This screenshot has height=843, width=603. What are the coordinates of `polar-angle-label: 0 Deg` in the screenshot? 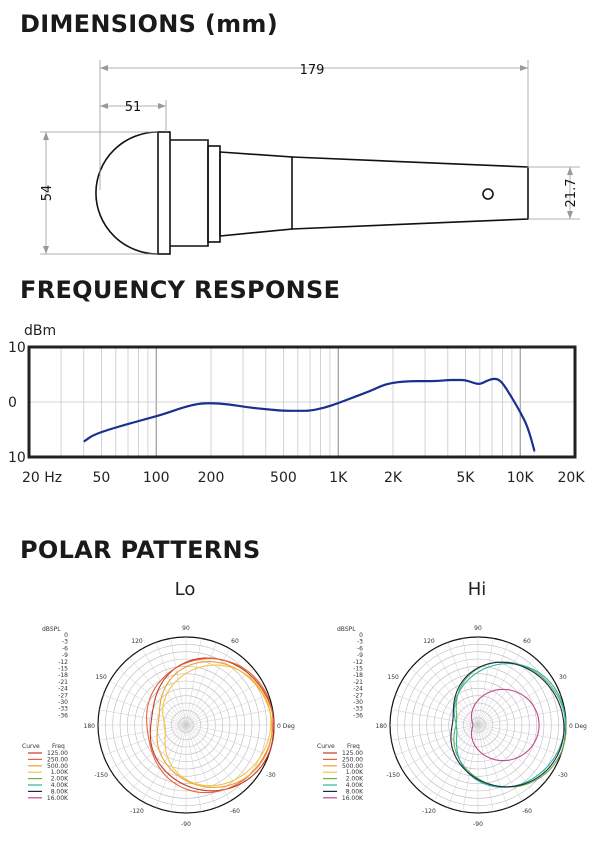 It's located at (286, 726).